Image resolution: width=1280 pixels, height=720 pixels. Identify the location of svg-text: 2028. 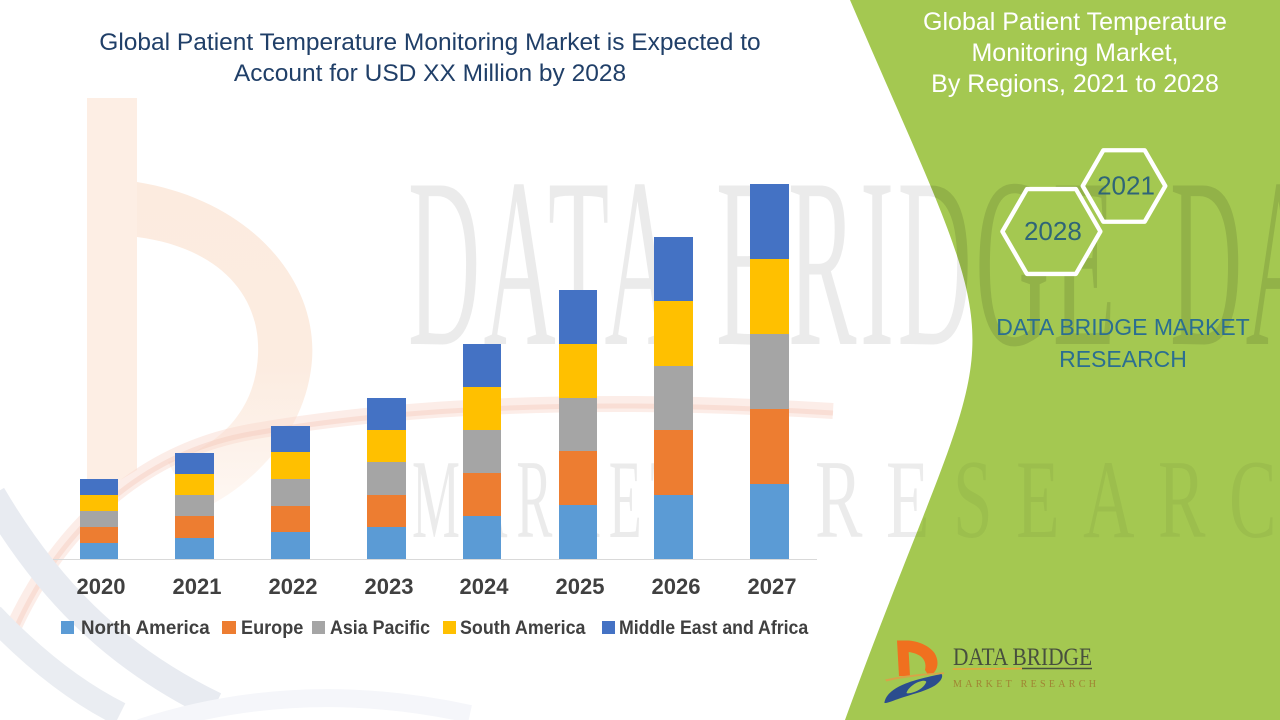
(1053, 231).